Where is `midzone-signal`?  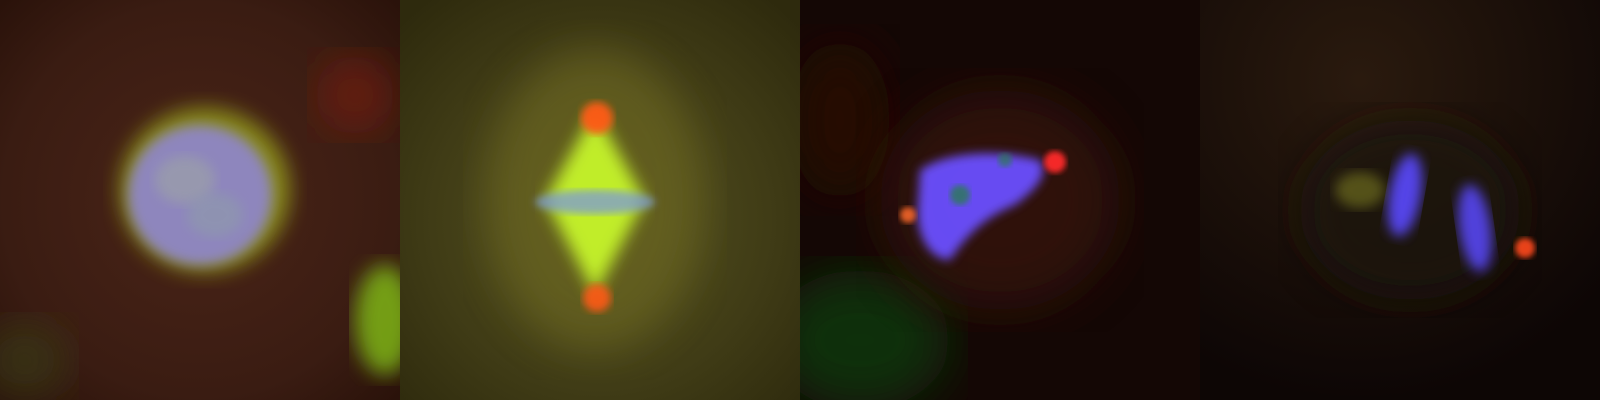
midzone-signal is located at coordinates (1360, 190).